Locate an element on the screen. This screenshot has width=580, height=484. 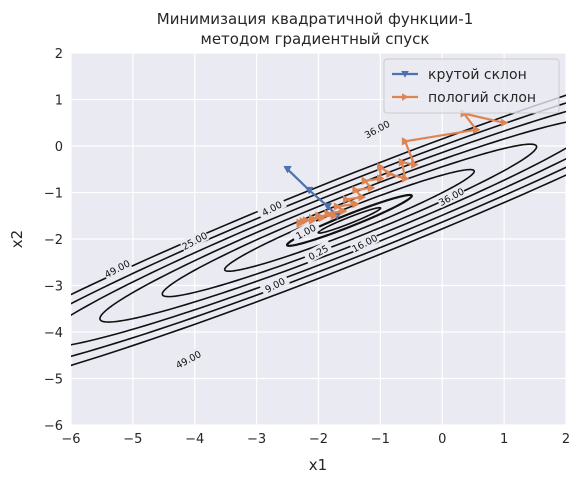
x-tick-label: 2 is located at coordinates (566, 439).